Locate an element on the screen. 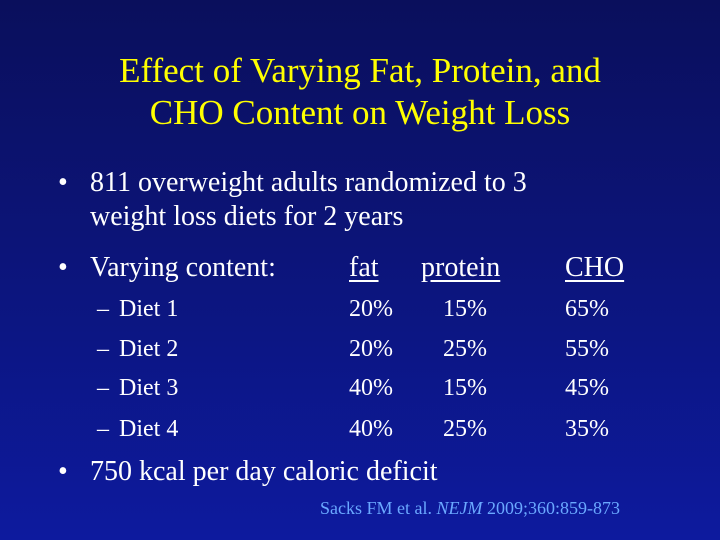 This screenshot has height=540, width=720. diet-name: Diet 4 is located at coordinates (149, 429).